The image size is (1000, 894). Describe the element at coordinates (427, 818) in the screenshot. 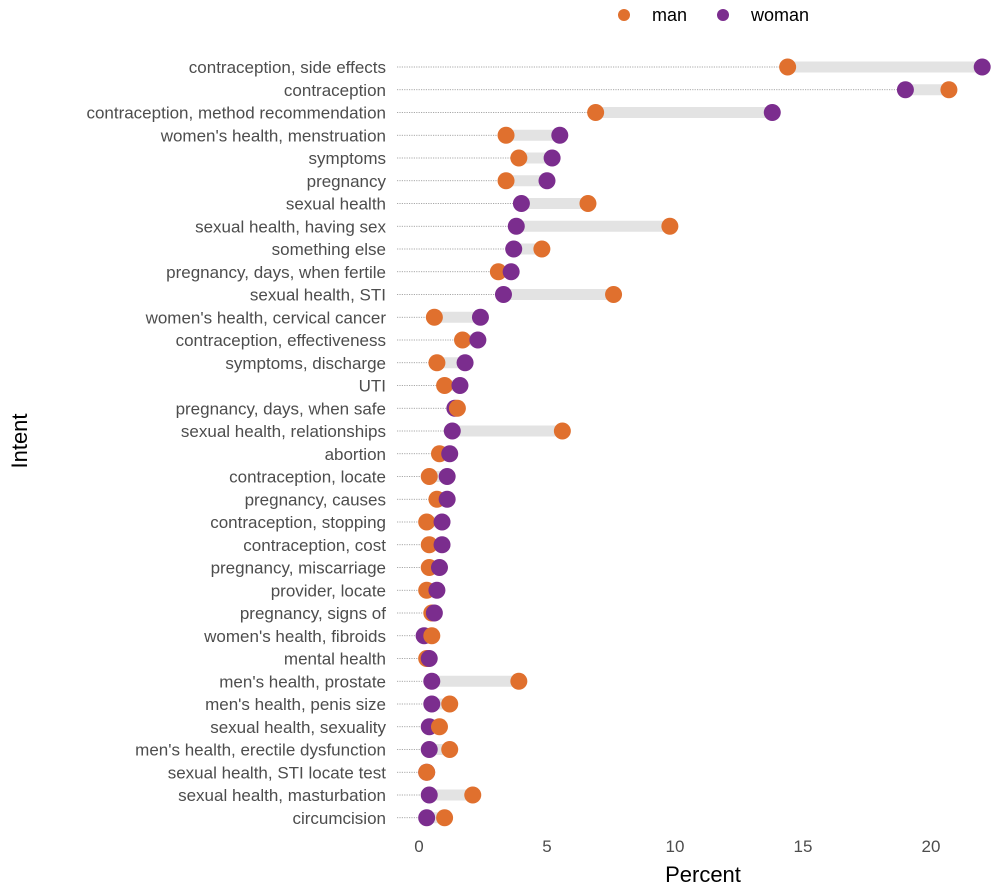

I see `point-woman-circumcision` at that location.